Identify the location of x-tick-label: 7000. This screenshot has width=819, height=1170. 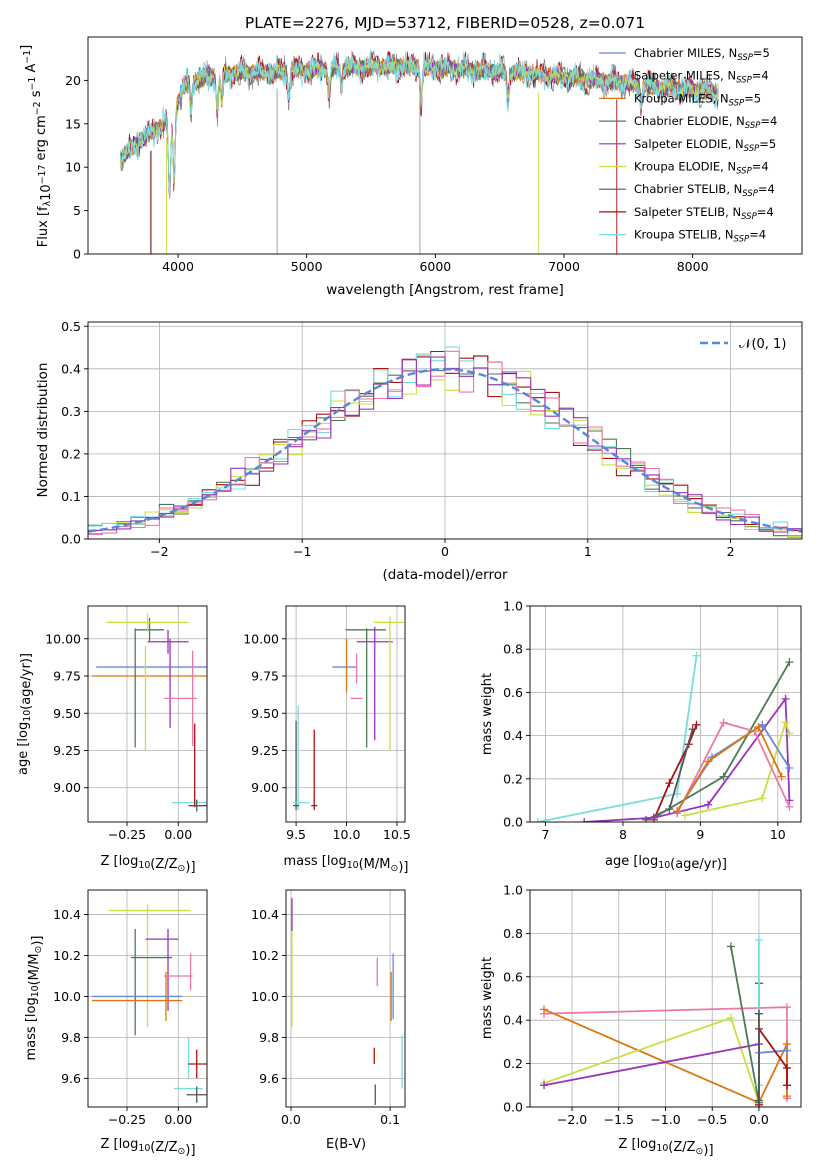
(564, 266).